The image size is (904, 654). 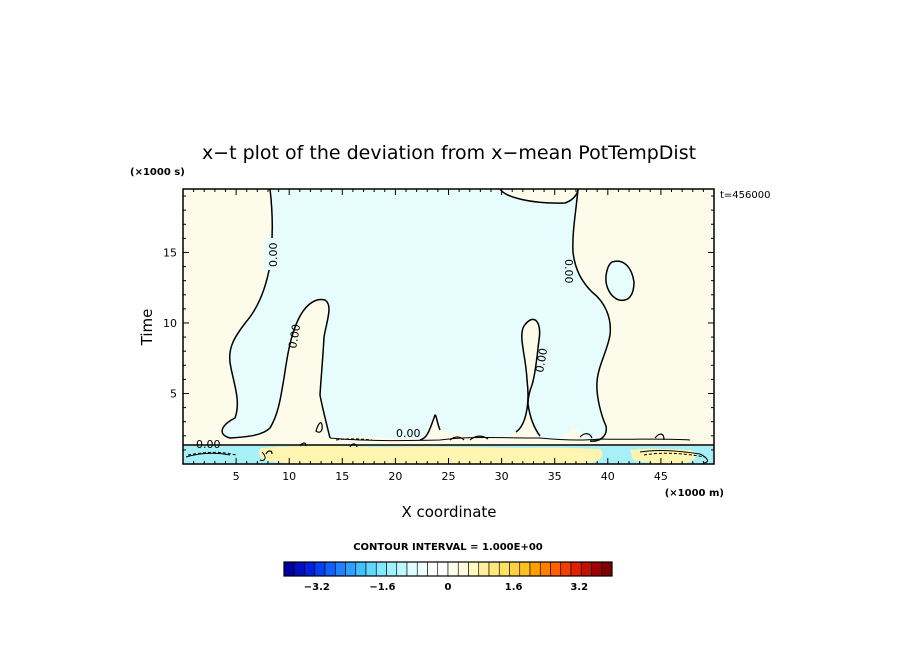 What do you see at coordinates (289, 476) in the screenshot?
I see `x-tick-label: 10` at bounding box center [289, 476].